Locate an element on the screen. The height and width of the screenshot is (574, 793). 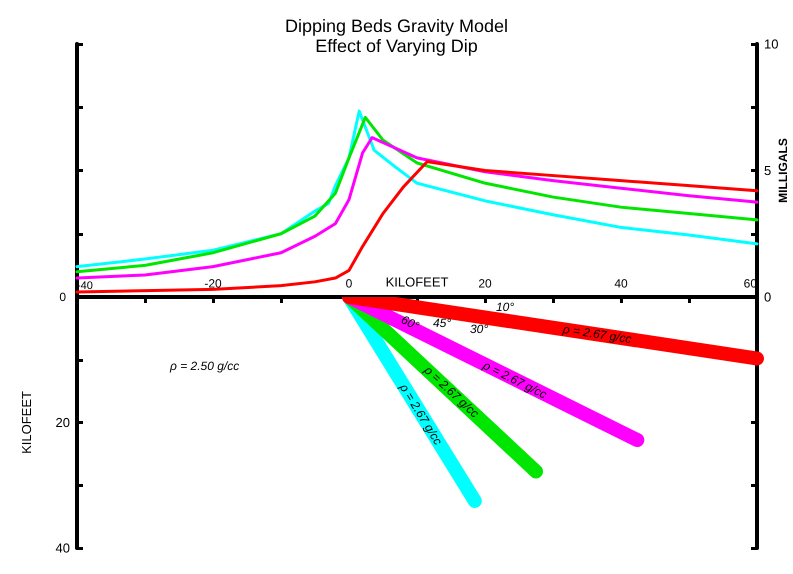
y2-axis-title: MILLIGALS is located at coordinates (783, 170).